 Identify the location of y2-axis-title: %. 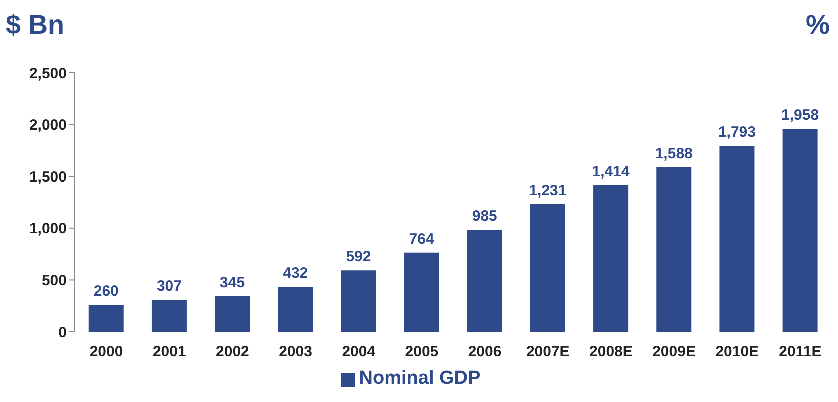
(818, 25).